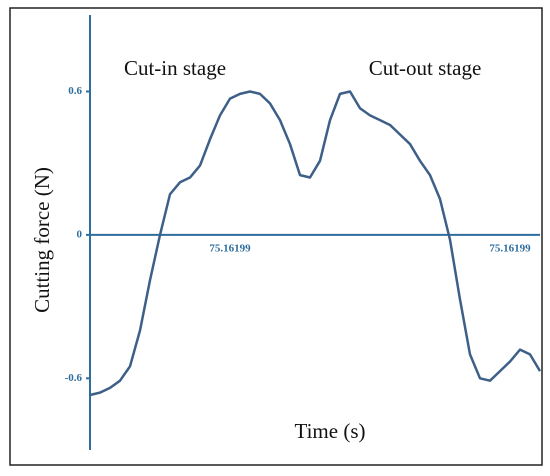 Image resolution: width=550 pixels, height=476 pixels. I want to click on annotation: Cut-in stage, so click(175, 68).